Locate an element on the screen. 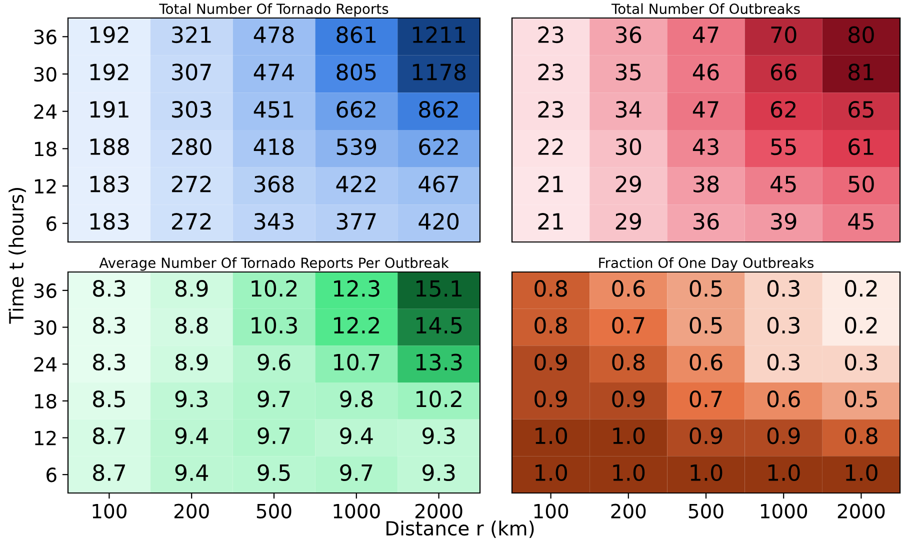 This screenshot has width=901, height=547. data-label: 10.3 is located at coordinates (274, 325).